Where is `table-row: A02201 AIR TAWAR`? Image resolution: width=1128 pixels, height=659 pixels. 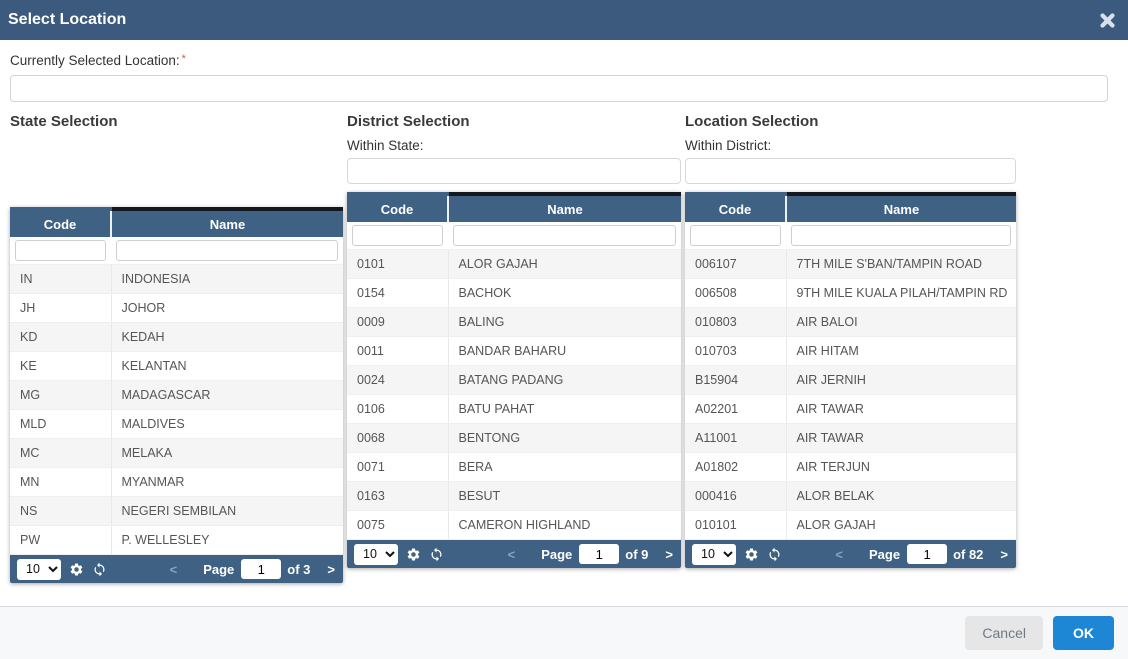
table-row: A02201 AIR TAWAR is located at coordinates (850, 409).